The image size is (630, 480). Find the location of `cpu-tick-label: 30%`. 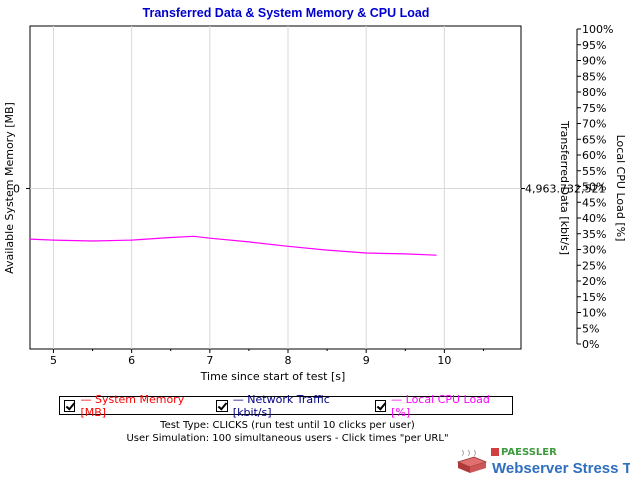

cpu-tick-label: 30% is located at coordinates (594, 250).